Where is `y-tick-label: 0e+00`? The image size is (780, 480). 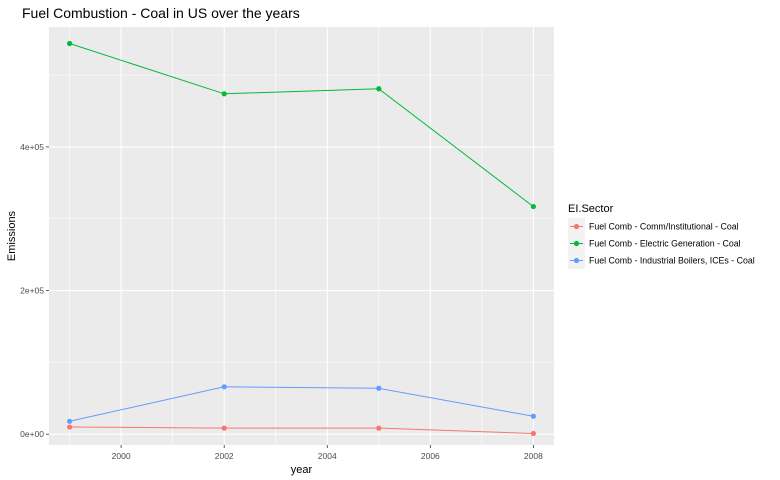 y-tick-label: 0e+00 is located at coordinates (32, 434).